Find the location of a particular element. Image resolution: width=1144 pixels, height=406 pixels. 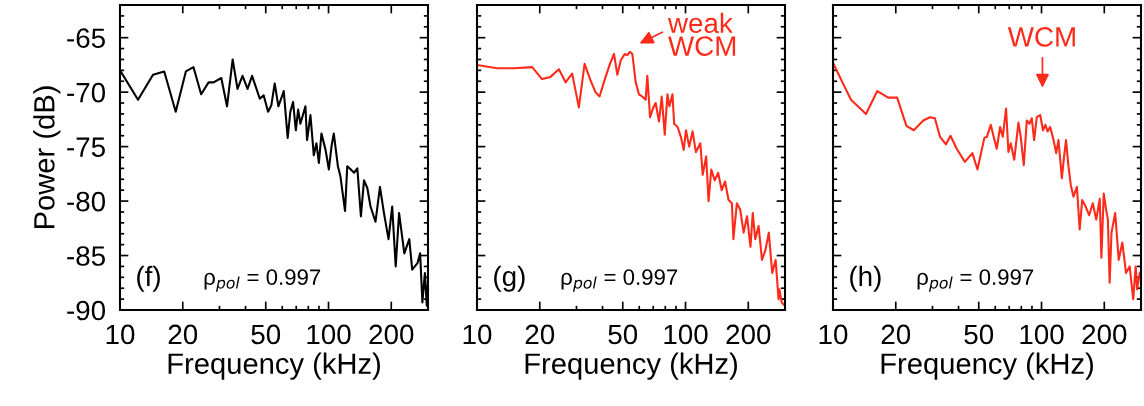

y-axis-title: Power (dB) is located at coordinates (47, 157).